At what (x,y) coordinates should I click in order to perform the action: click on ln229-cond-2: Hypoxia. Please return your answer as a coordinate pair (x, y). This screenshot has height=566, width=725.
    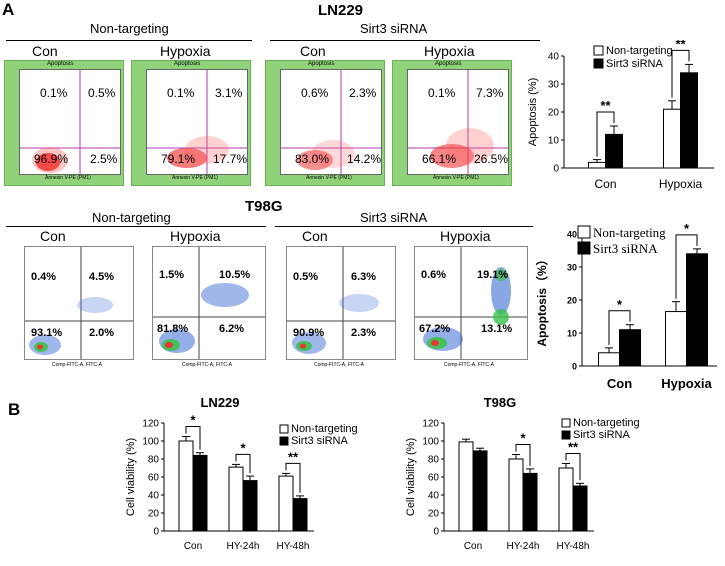
    Looking at the image, I should click on (185, 51).